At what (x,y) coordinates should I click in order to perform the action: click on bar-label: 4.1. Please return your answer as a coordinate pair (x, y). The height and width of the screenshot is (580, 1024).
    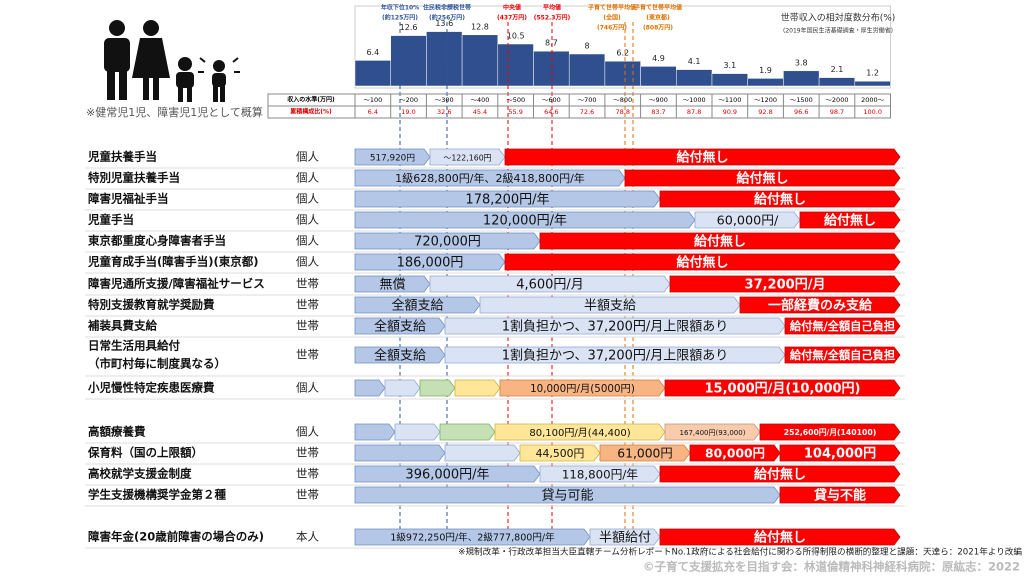
    Looking at the image, I should click on (694, 61).